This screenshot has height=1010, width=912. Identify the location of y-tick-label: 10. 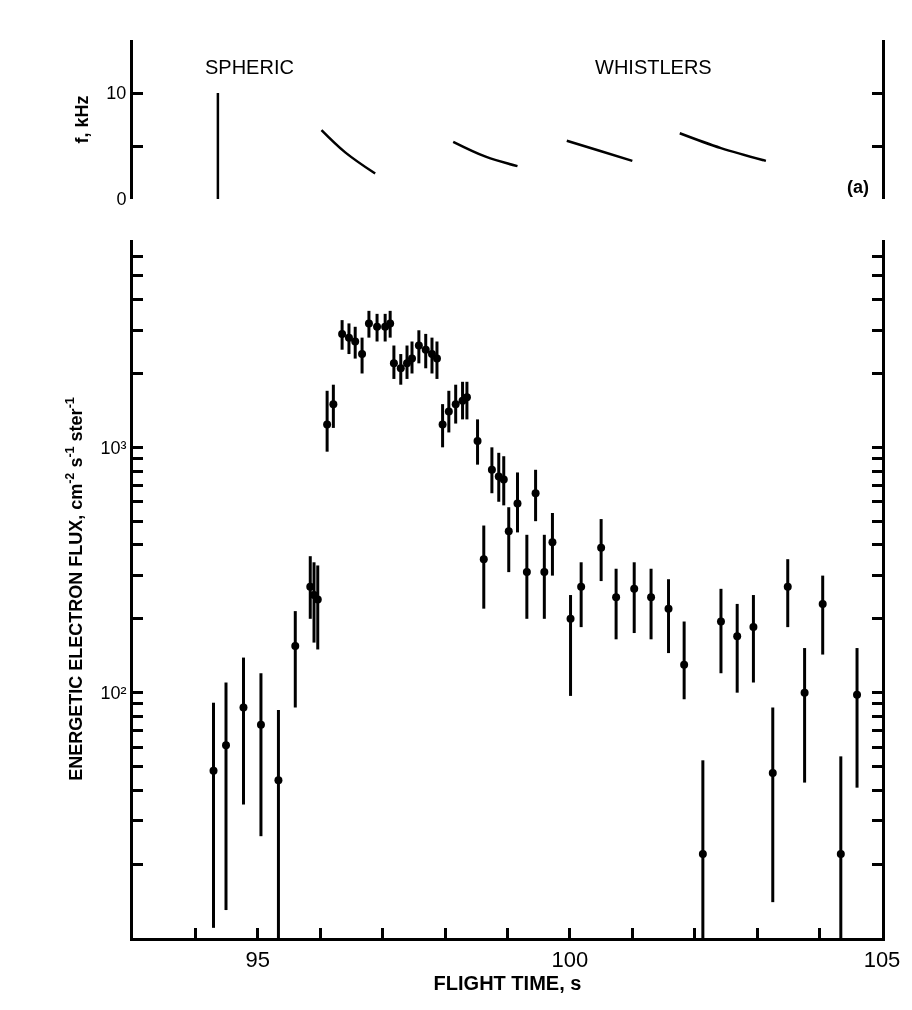
(116, 93).